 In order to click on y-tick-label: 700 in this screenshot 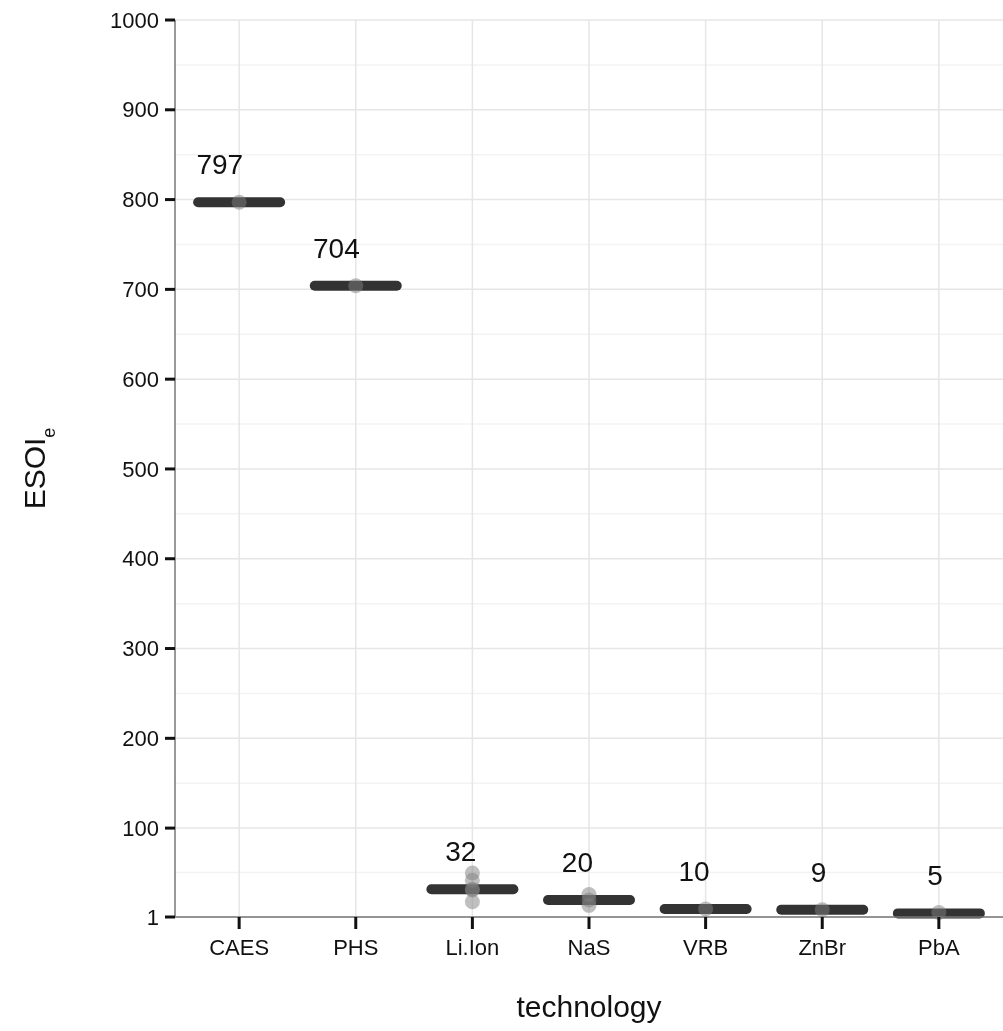, I will do `click(140, 290)`.